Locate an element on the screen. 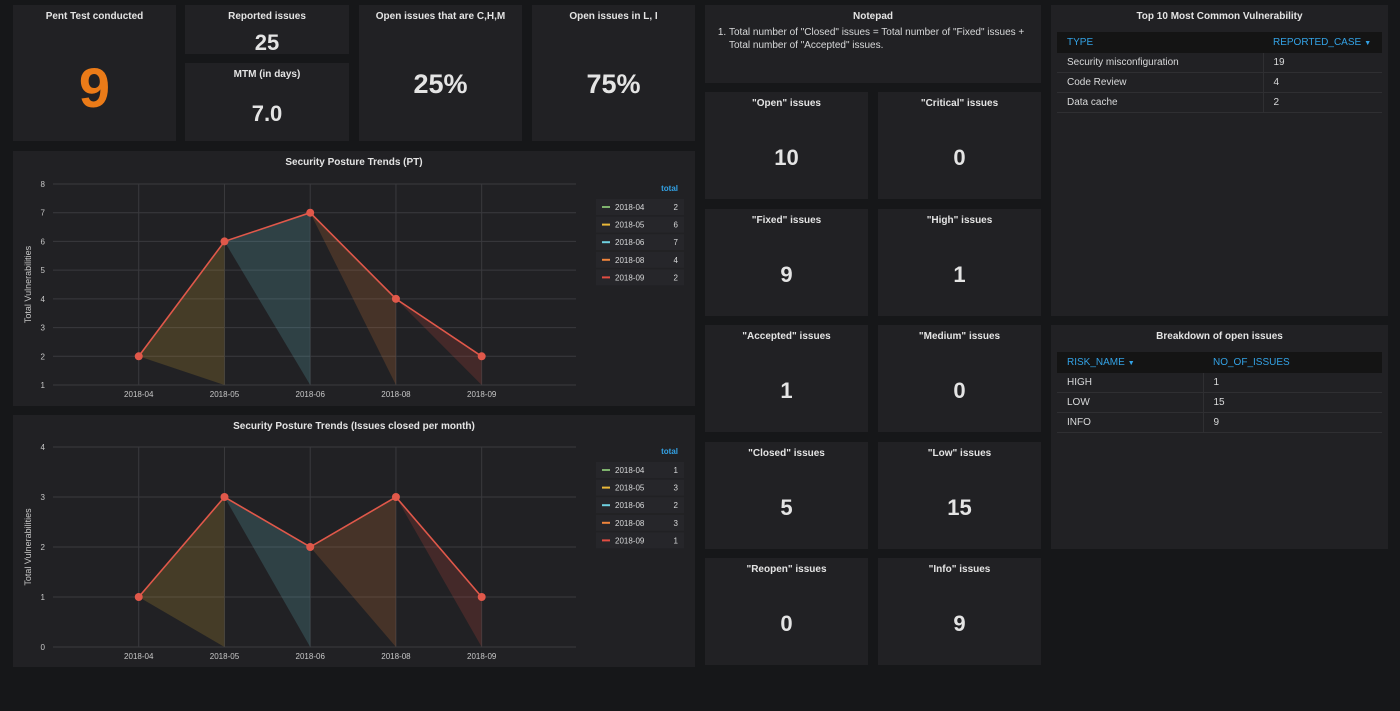 This screenshot has height=711, width=1400. cell-count: 9 is located at coordinates (1292, 422).